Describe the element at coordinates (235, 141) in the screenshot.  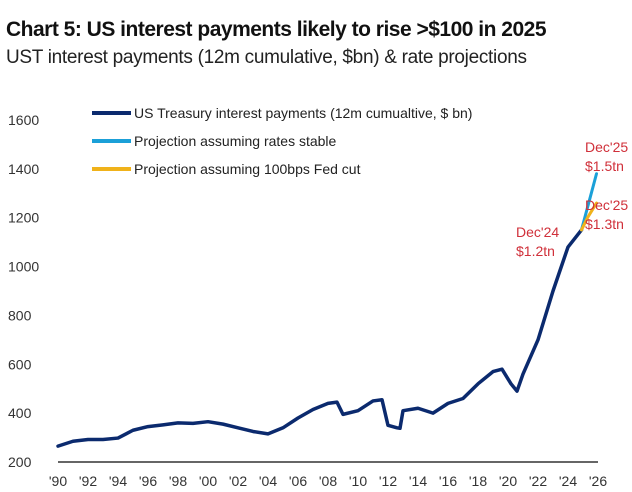
I see `legend-label: Projection assuming rates stable` at that location.